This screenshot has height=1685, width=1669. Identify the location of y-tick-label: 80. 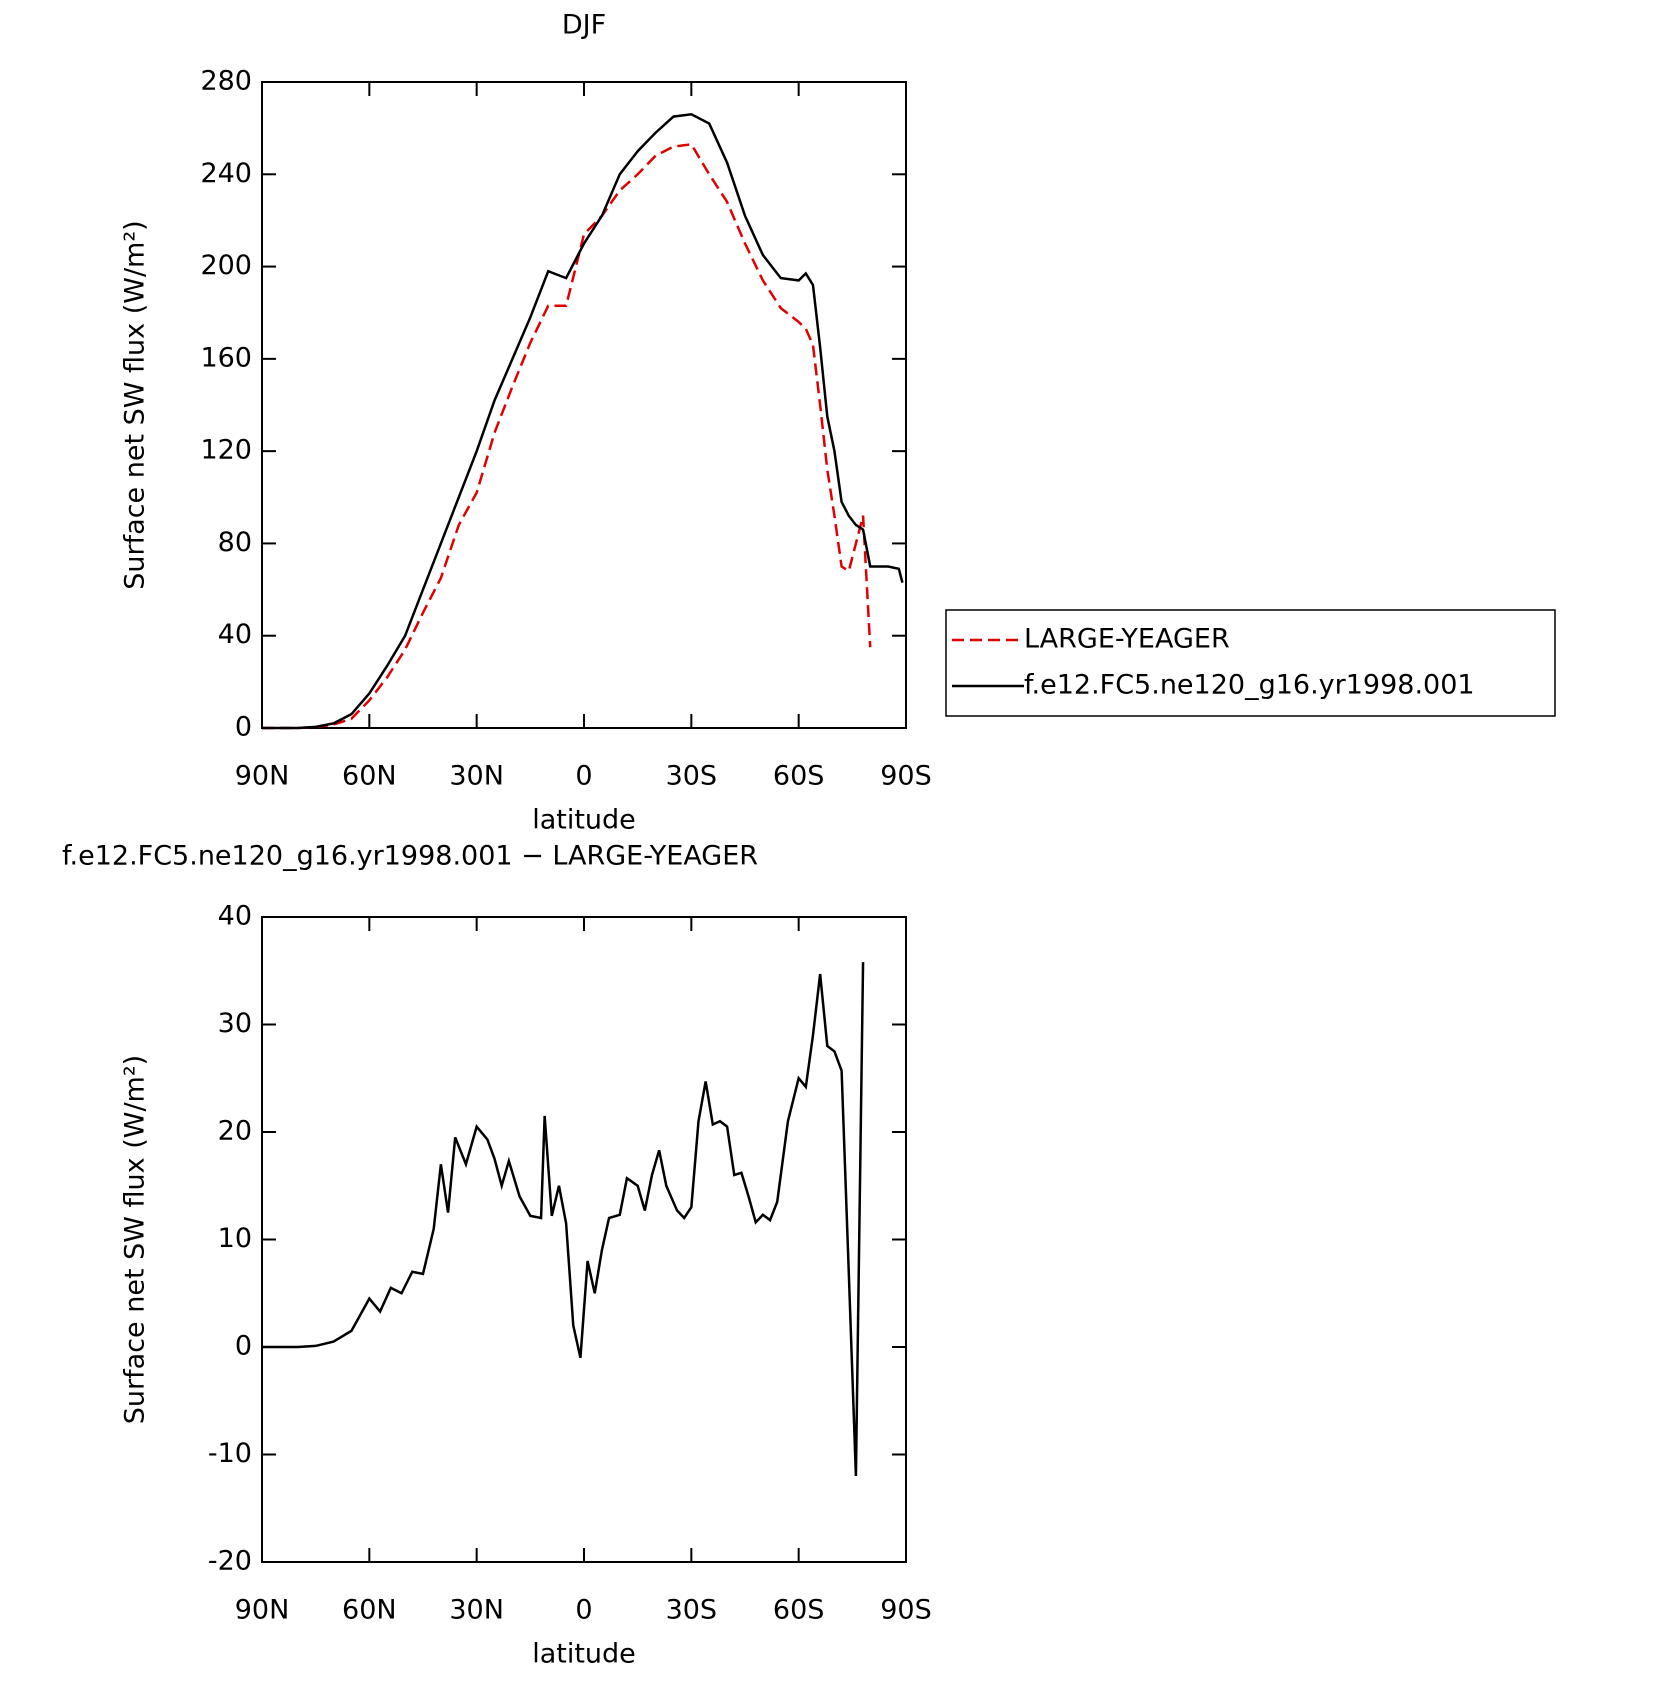
(235, 542).